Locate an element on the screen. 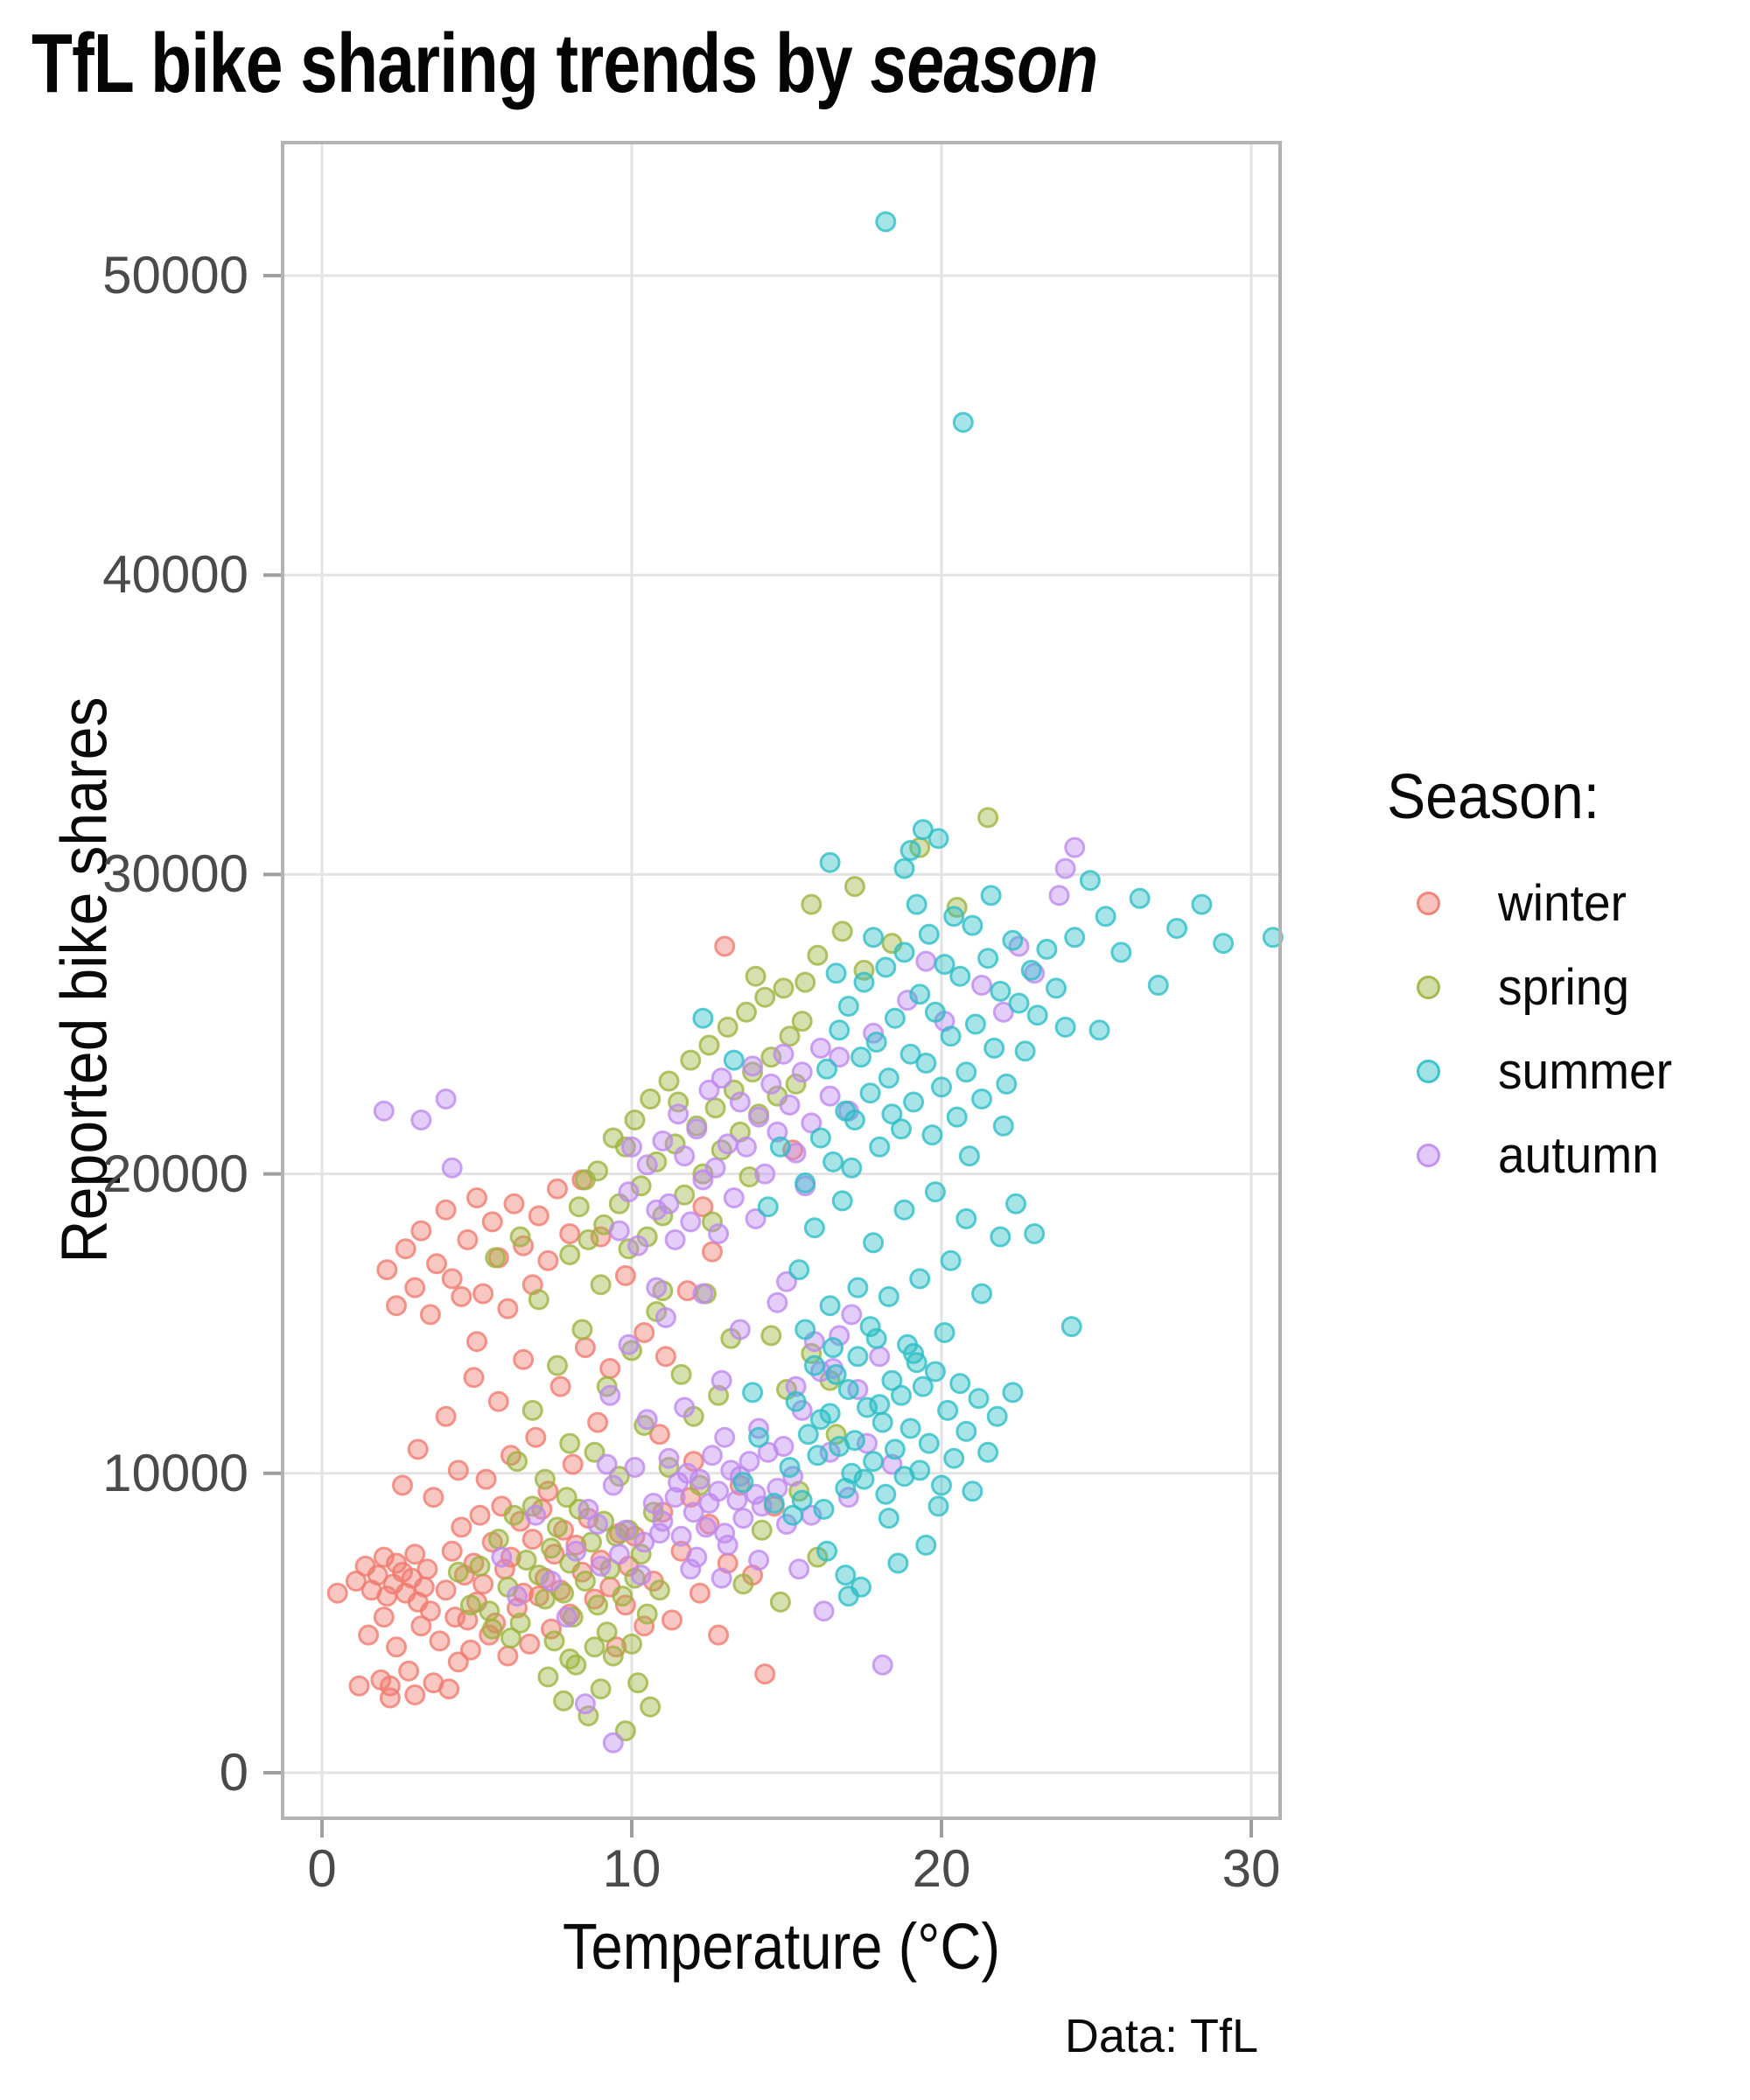 This screenshot has height=2100, width=1750. legend-item-summer: summer is located at coordinates (1534, 1071).